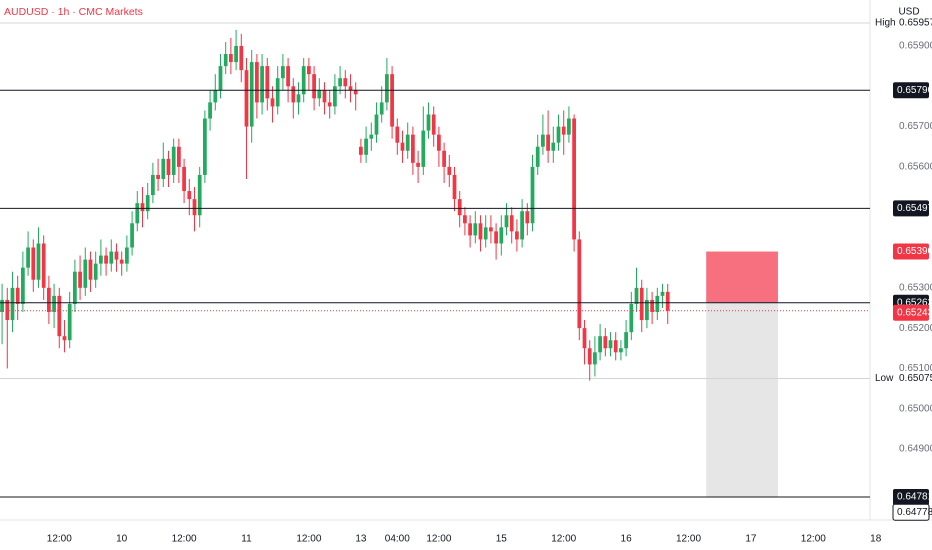 The width and height of the screenshot is (932, 550). Describe the element at coordinates (914, 251) in the screenshot. I see `stop-label: 0.65390` at that location.